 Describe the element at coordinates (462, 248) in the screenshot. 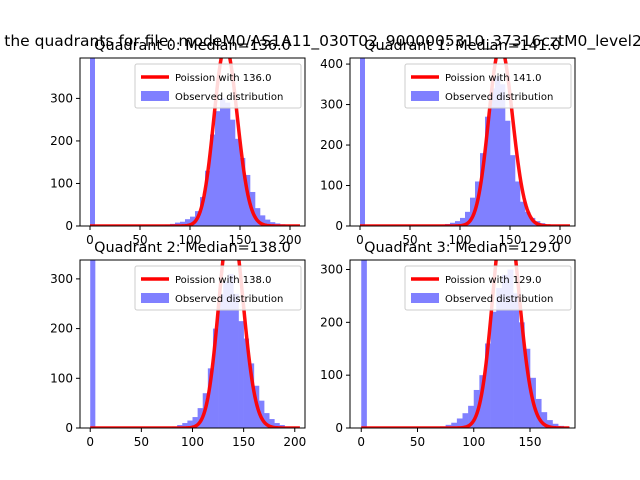

I see `panel-title: Quadrant 3: Median=129.0` at that location.